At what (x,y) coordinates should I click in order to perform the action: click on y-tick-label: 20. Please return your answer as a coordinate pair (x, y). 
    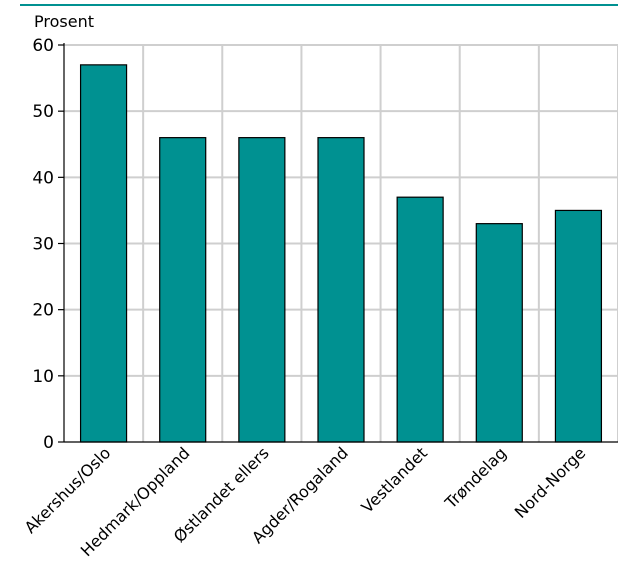
    Looking at the image, I should click on (43, 311).